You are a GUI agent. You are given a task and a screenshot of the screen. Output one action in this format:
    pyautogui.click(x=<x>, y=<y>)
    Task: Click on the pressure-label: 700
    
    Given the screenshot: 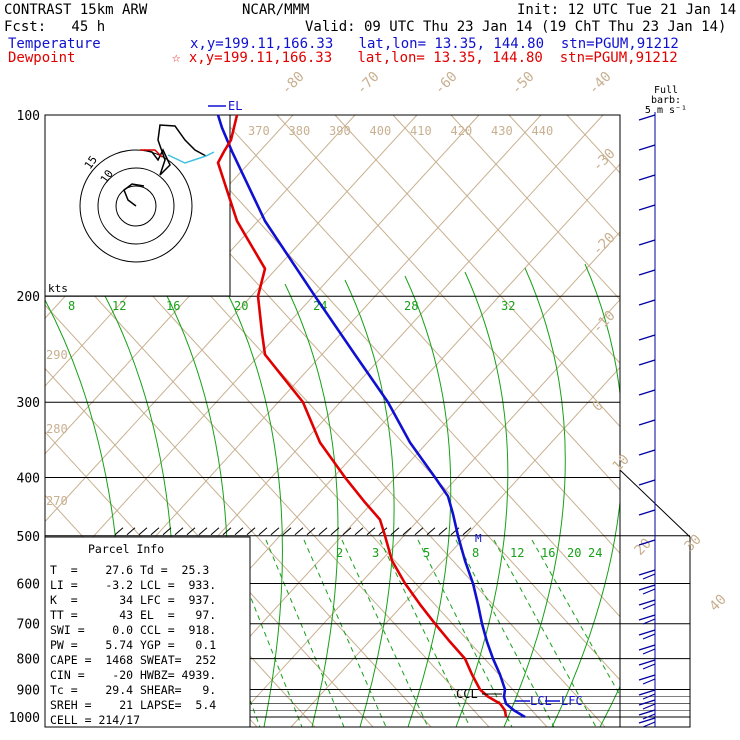 What is the action you would take?
    pyautogui.click(x=28, y=625)
    